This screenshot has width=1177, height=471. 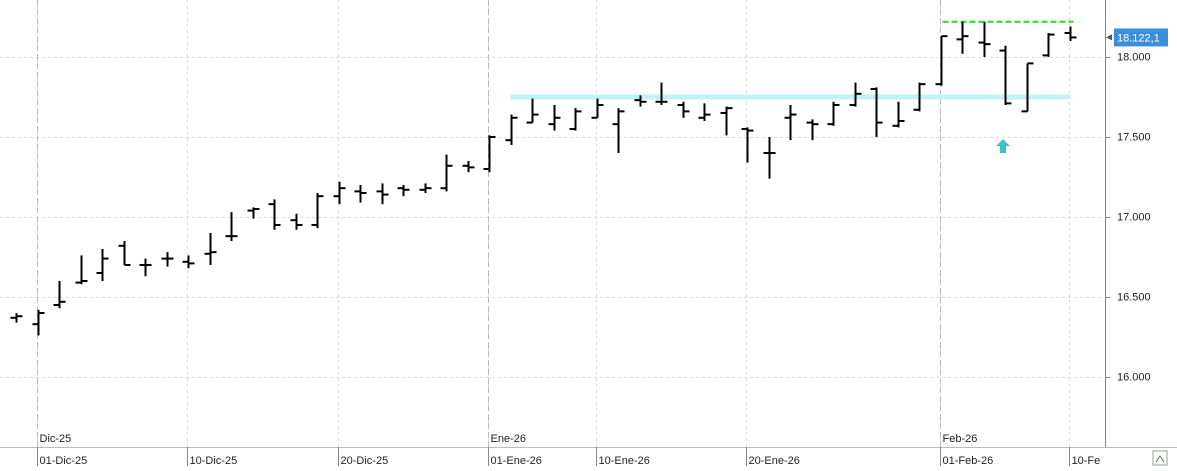 What do you see at coordinates (960, 439) in the screenshot?
I see `month-label: Feb-26` at bounding box center [960, 439].